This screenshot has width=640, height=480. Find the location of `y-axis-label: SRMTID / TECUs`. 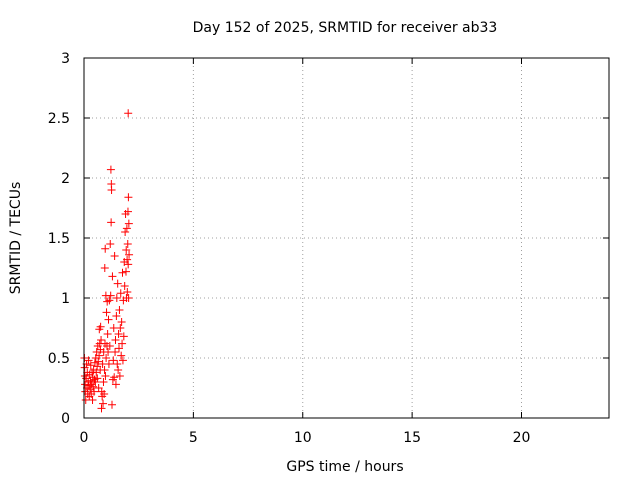

y-axis-label: SRMTID / TECUs is located at coordinates (16, 238).